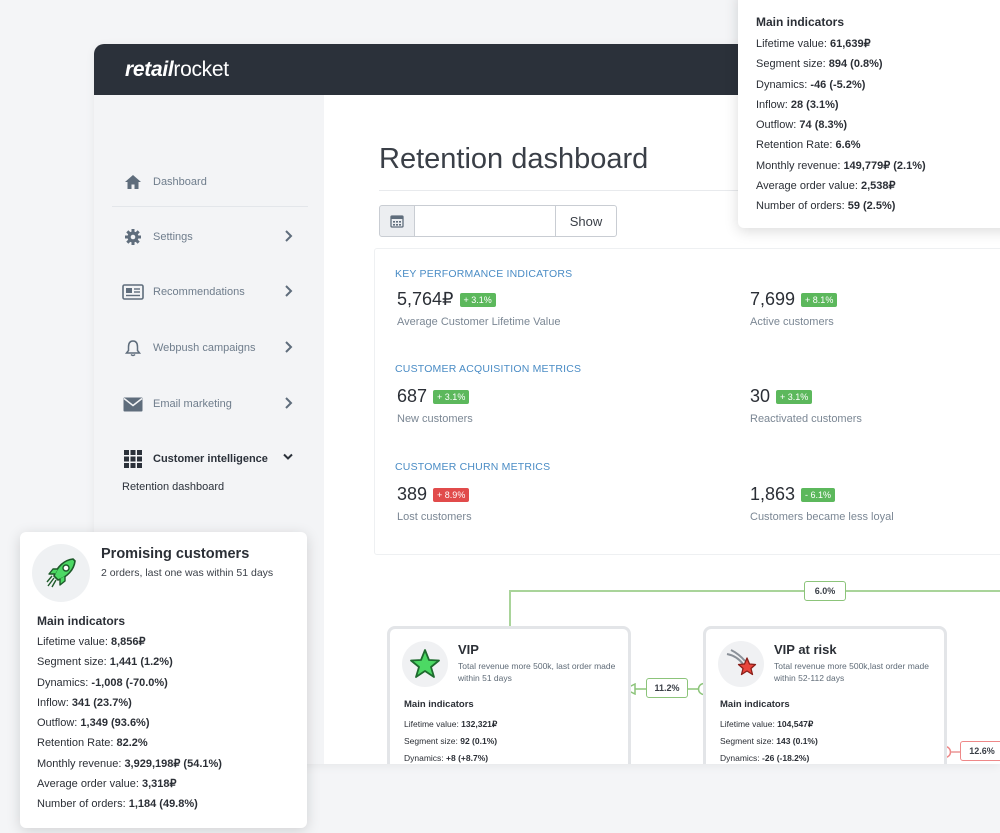 This screenshot has height=833, width=1000. Describe the element at coordinates (822, 517) in the screenshot. I see `metric-label: Customers became less loyal` at that location.